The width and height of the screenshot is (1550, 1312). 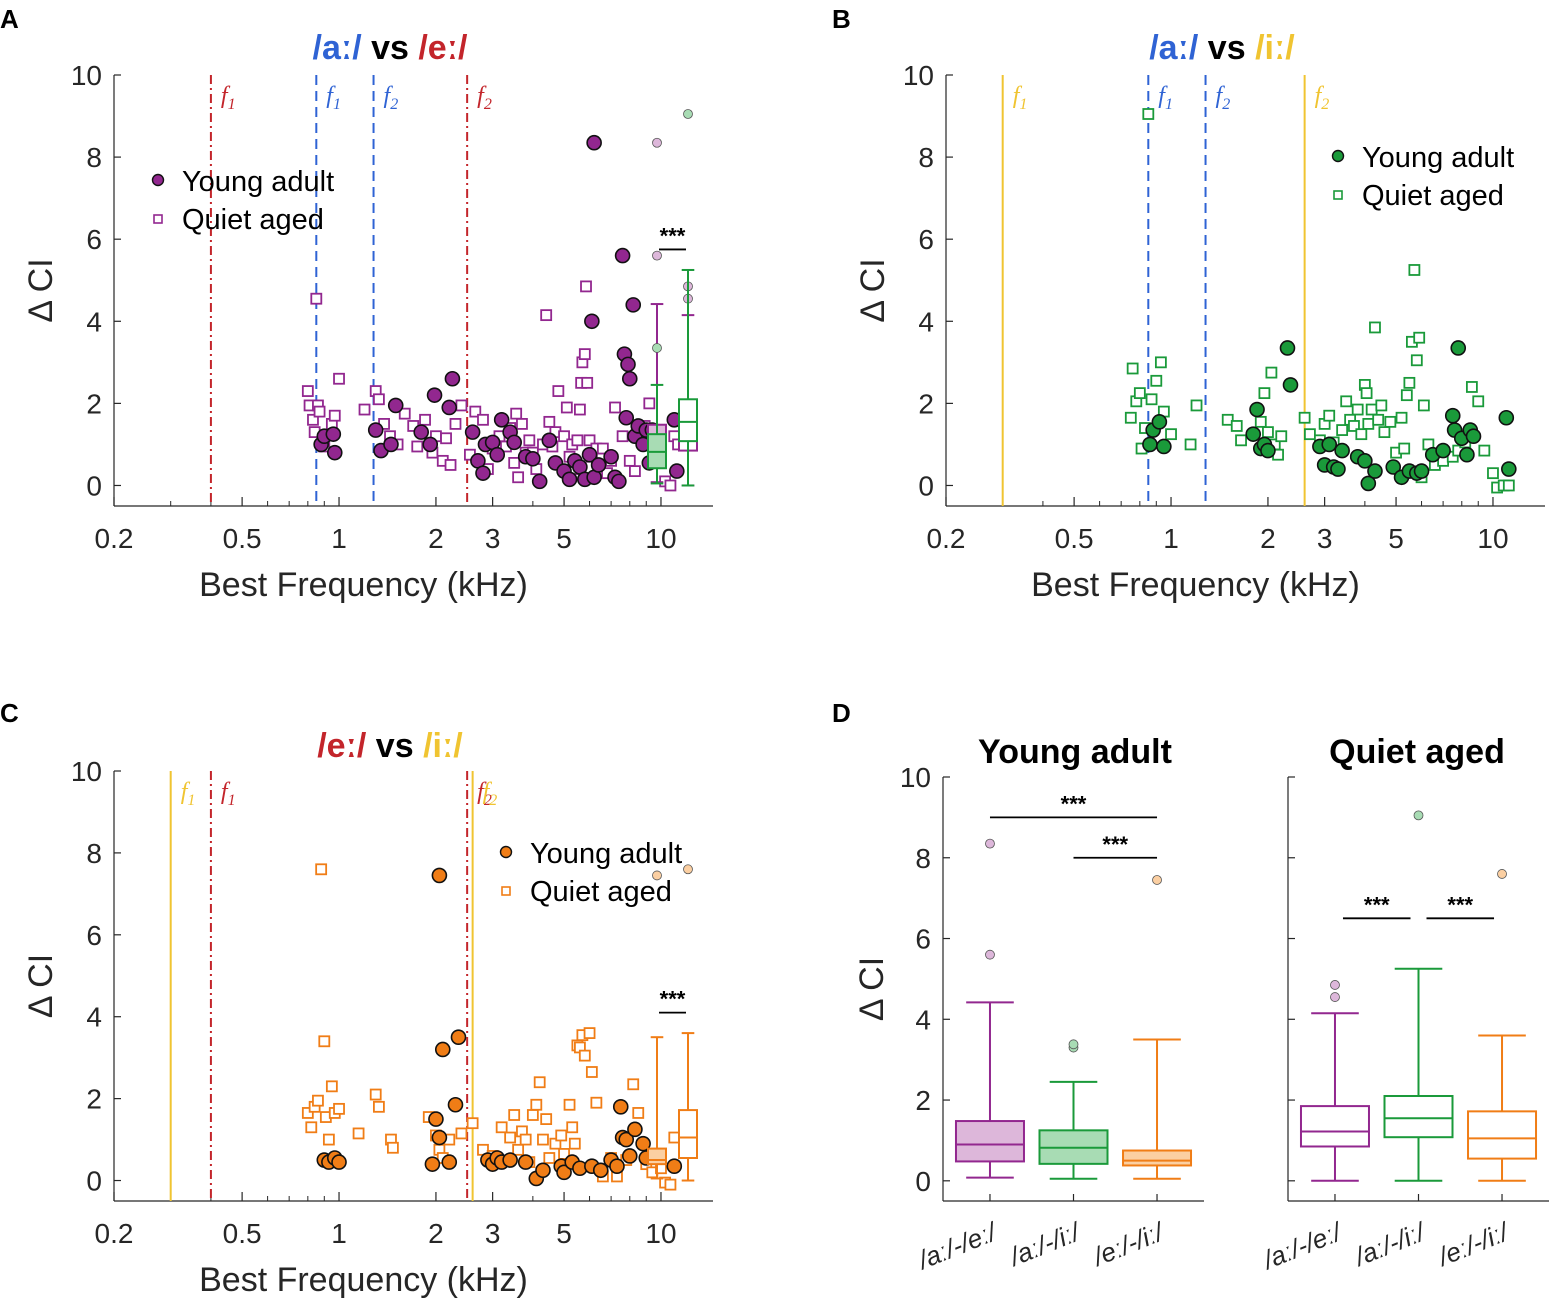 I want to click on box-iqr, so click(x=657, y=1156).